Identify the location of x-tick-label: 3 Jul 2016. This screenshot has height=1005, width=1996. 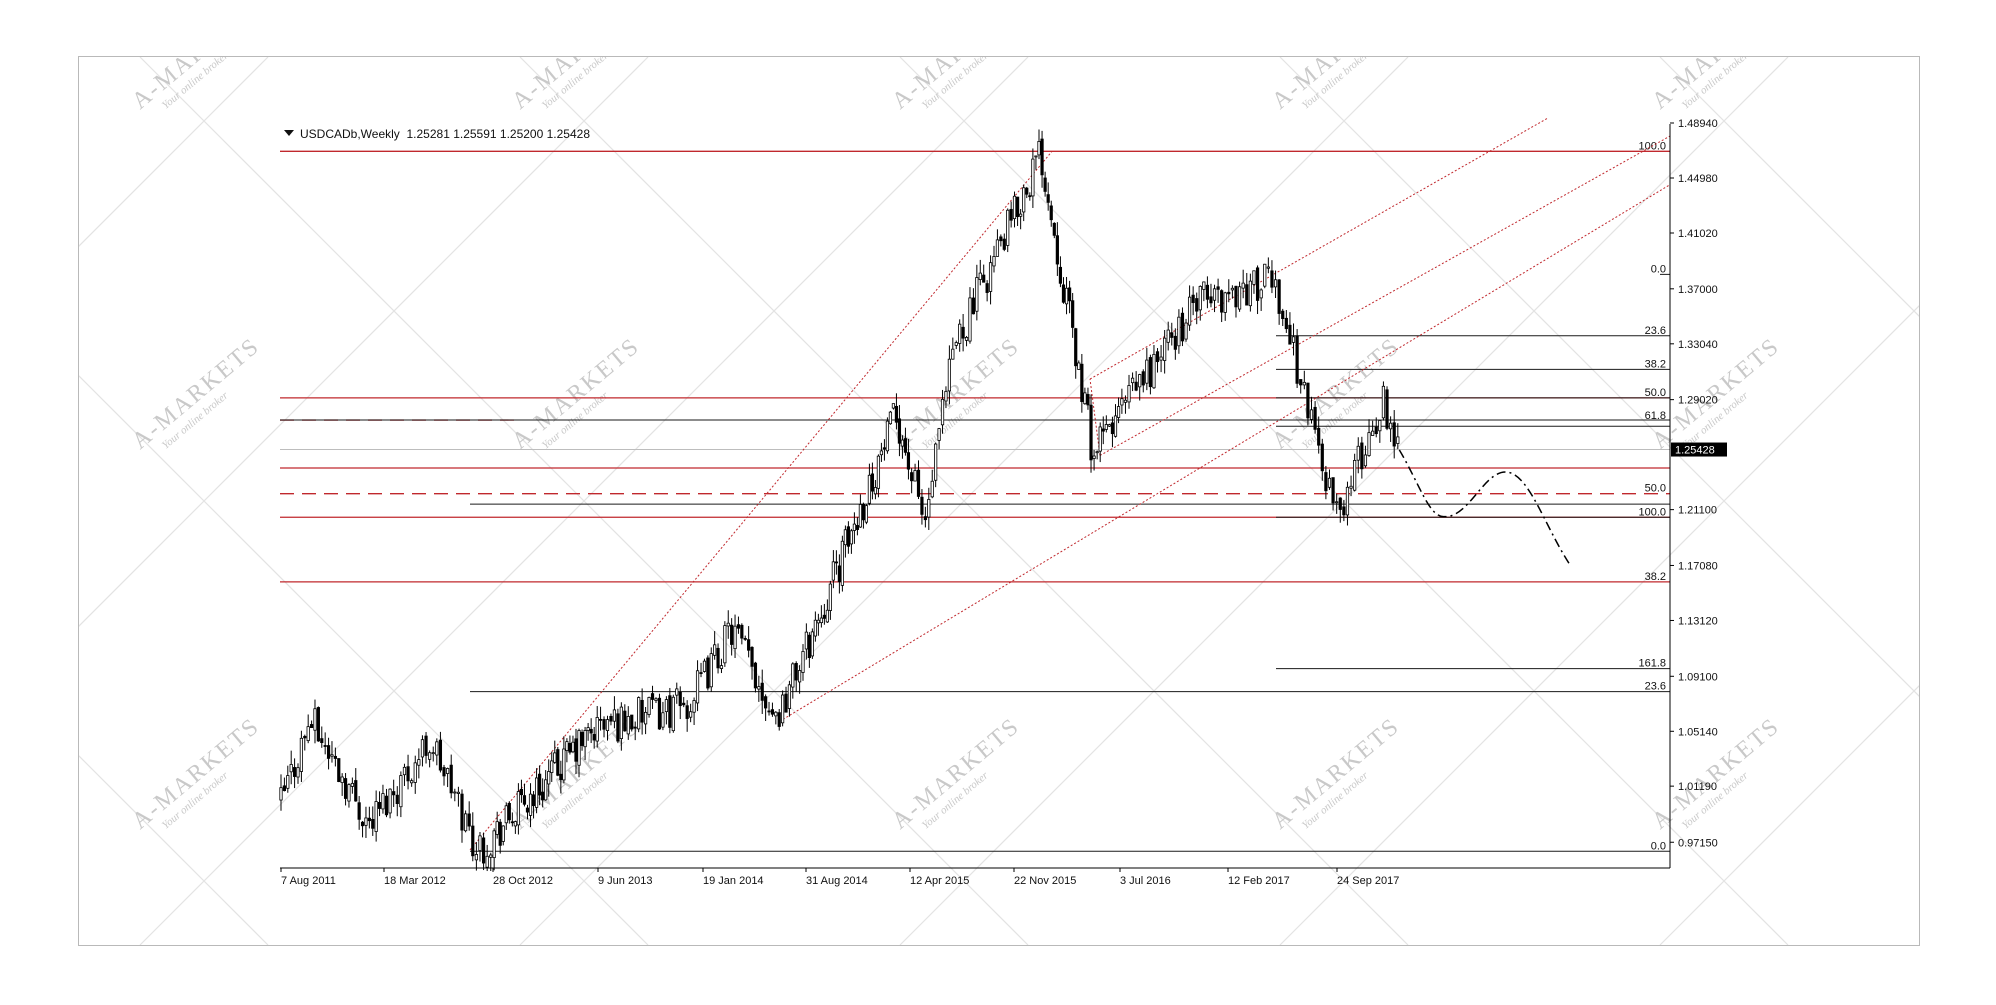
(1145, 881).